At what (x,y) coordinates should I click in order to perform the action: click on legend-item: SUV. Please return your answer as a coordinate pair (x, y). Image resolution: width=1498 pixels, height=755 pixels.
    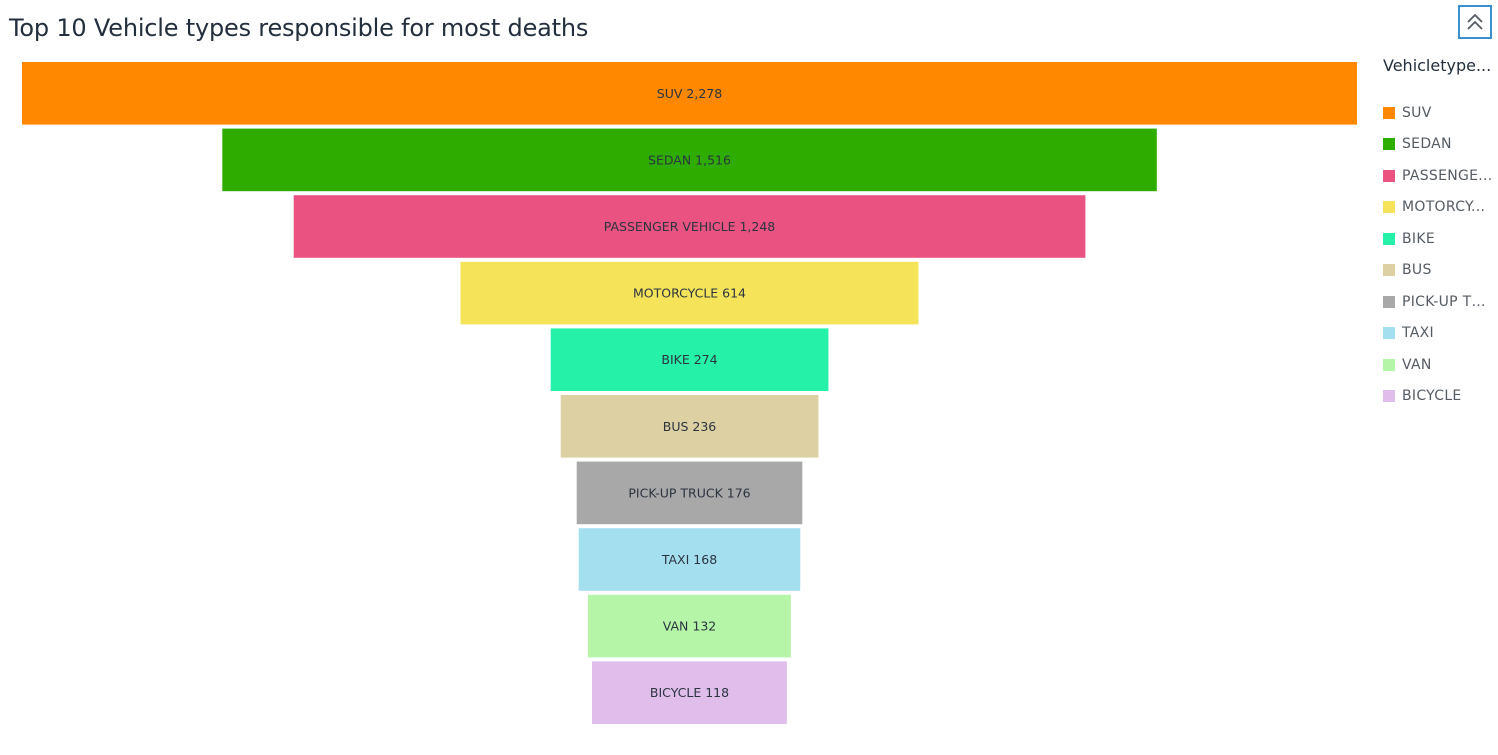
    Looking at the image, I should click on (1439, 113).